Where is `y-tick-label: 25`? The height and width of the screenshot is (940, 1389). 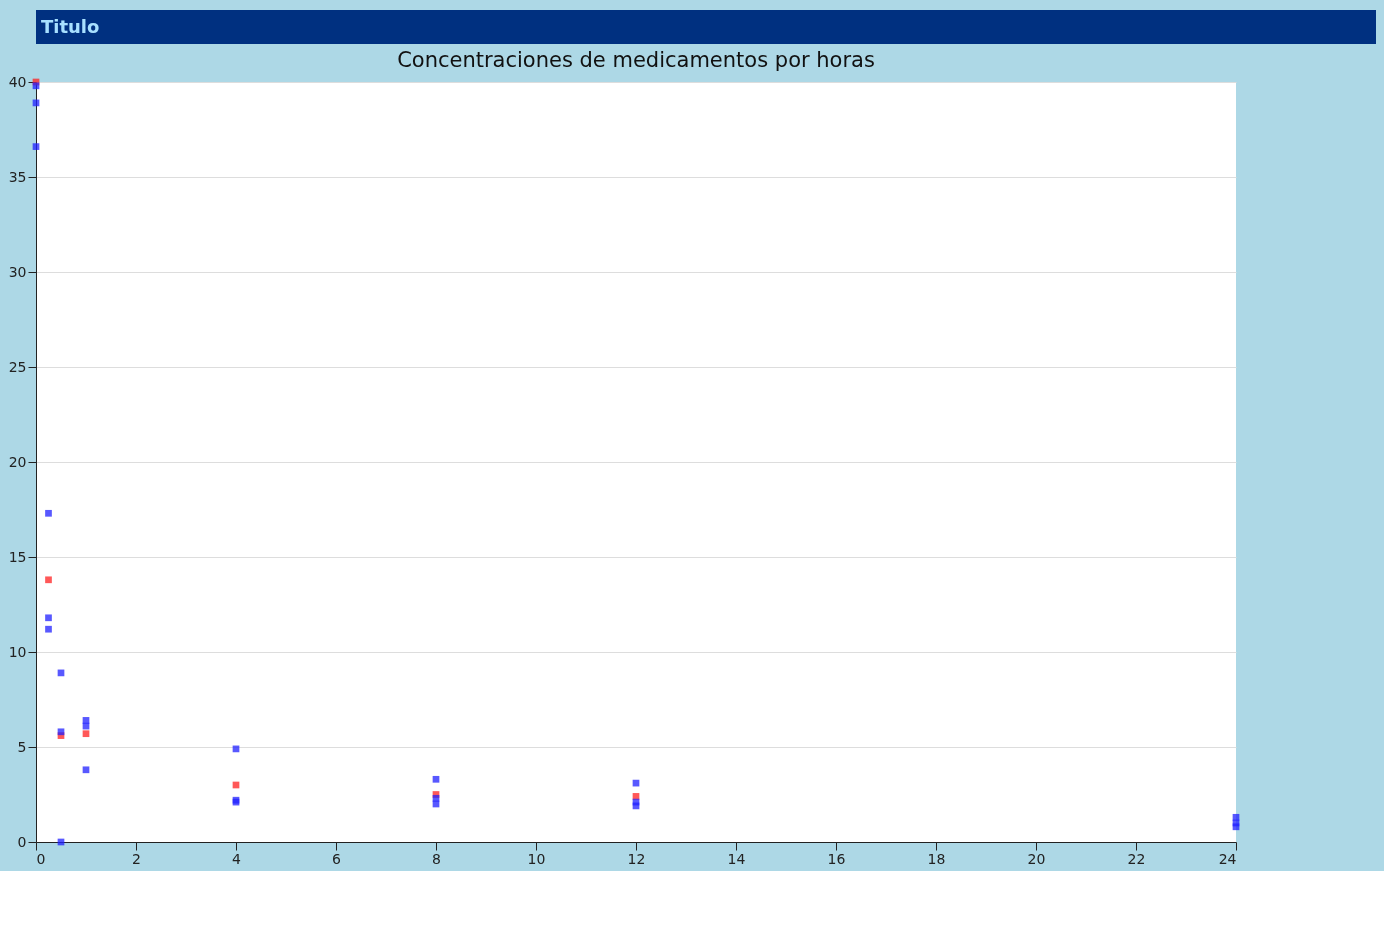 y-tick-label: 25 is located at coordinates (17, 366).